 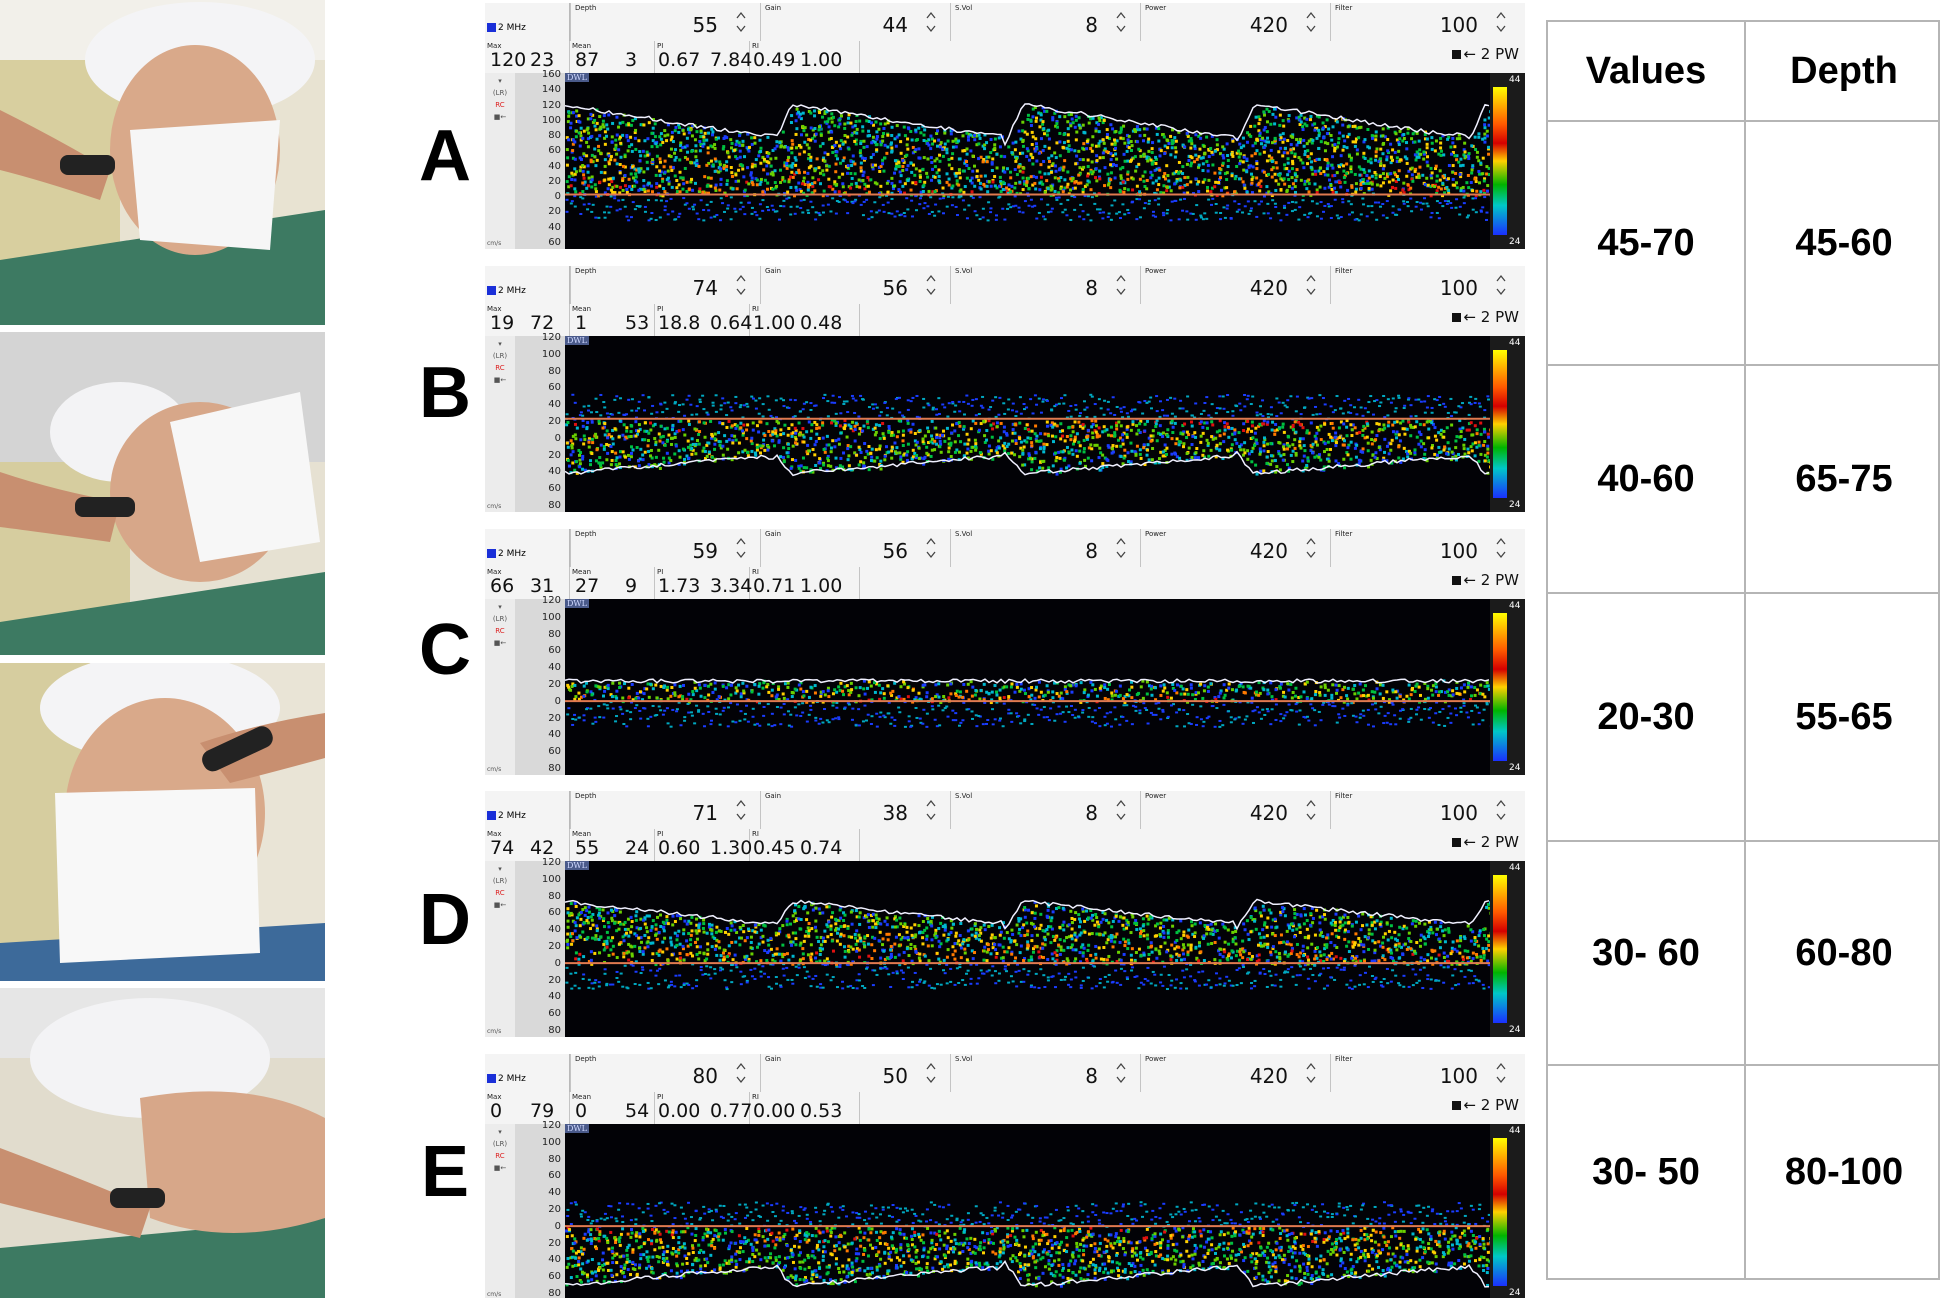 I want to click on max-readout: Max 120 23, so click(x=527, y=57).